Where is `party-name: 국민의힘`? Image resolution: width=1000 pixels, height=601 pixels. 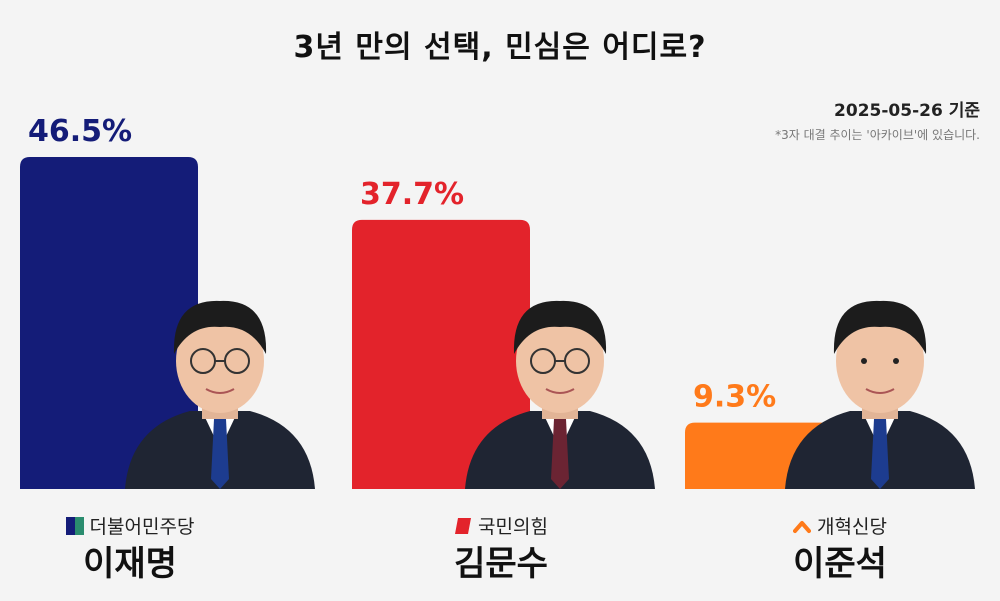 party-name: 국민의힘 is located at coordinates (513, 527).